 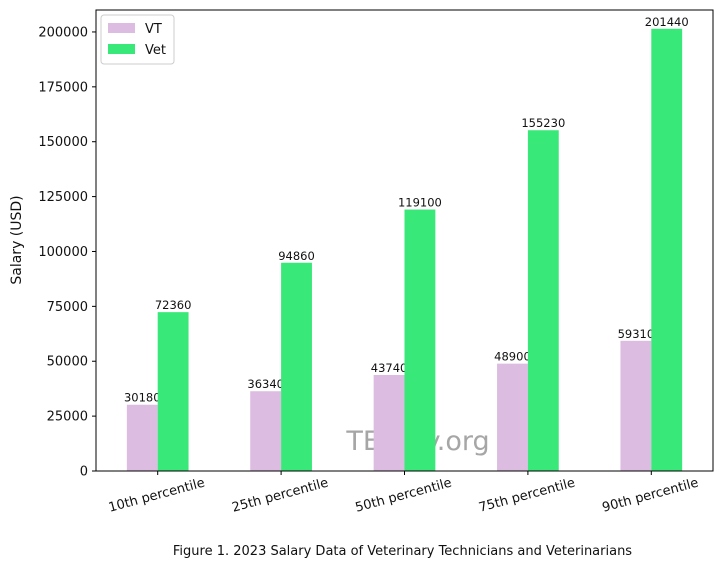 What do you see at coordinates (63, 197) in the screenshot?
I see `y-tick-label: 125000` at bounding box center [63, 197].